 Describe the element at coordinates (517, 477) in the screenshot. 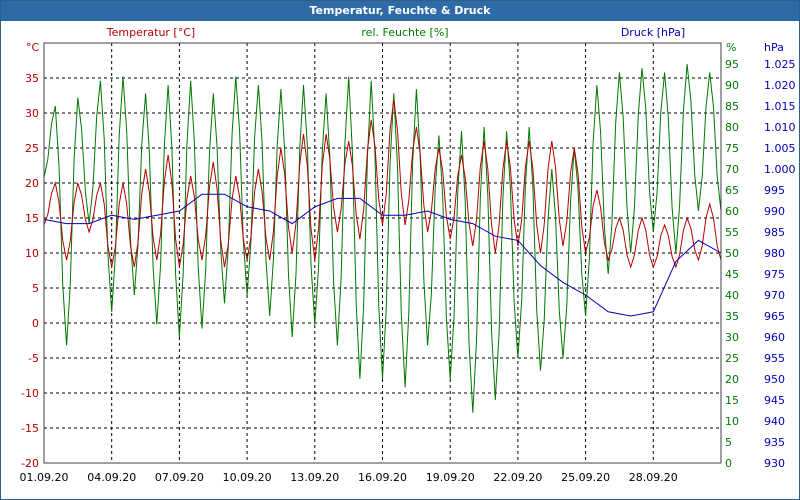

I see `date-tick-label: 22.09.20` at that location.